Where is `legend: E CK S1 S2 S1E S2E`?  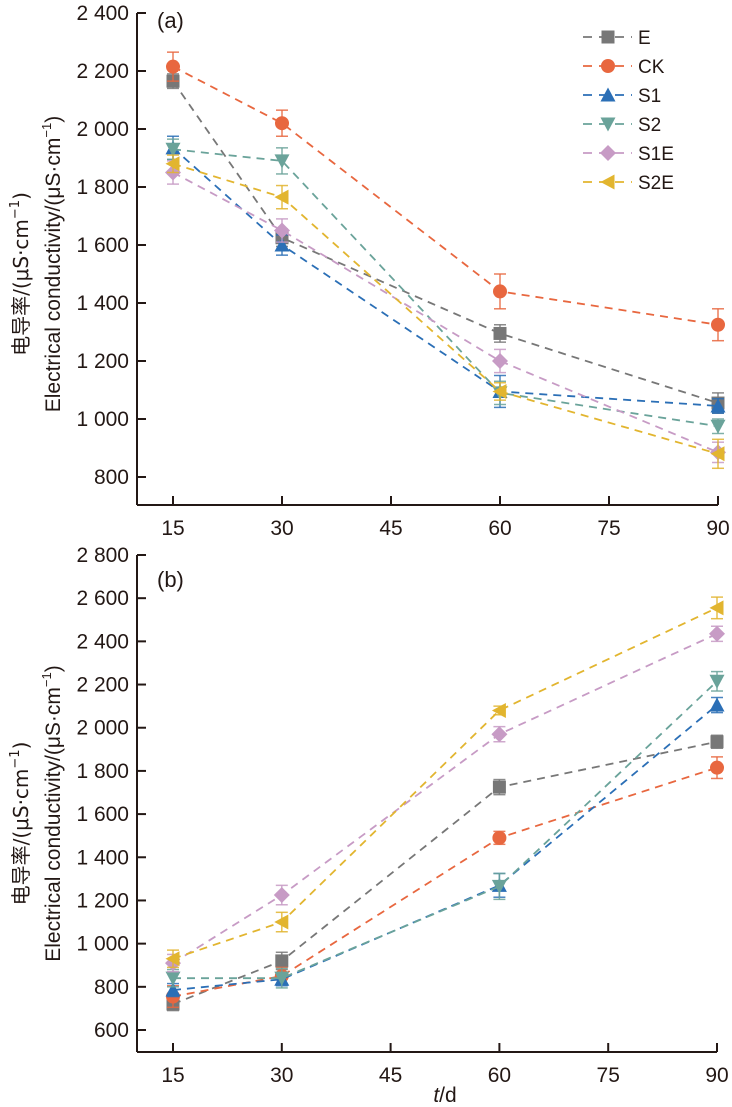
legend: E CK S1 S2 S1E S2E is located at coordinates (628, 111).